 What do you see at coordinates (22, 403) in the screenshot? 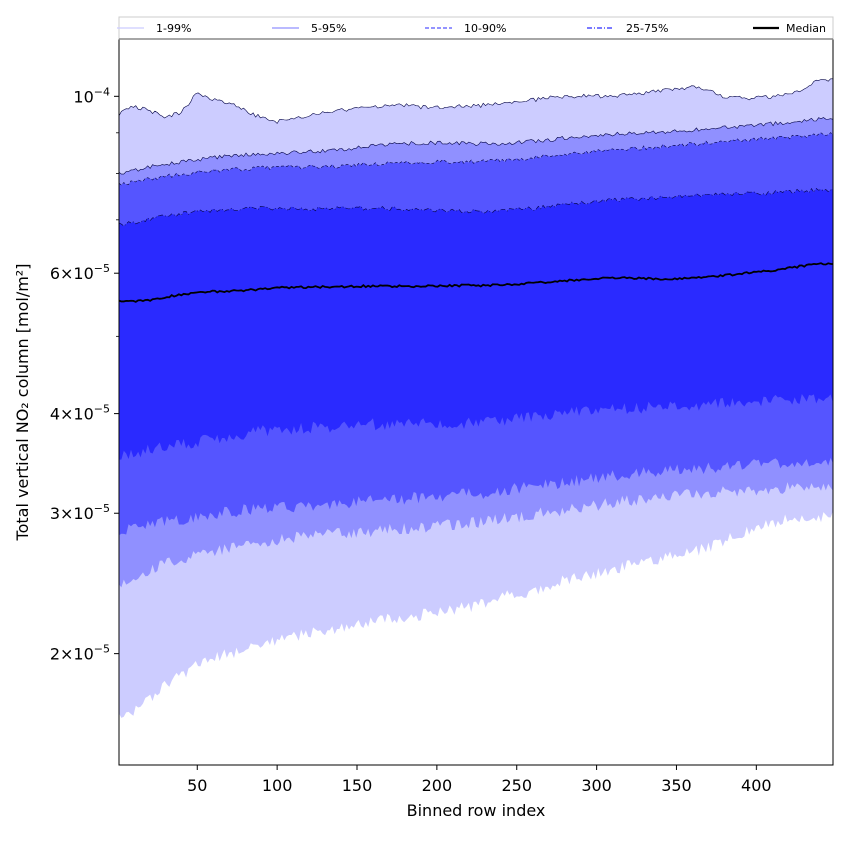
I see `y-axis-label: Total vertical NO₂ column [mol/m²]` at bounding box center [22, 403].